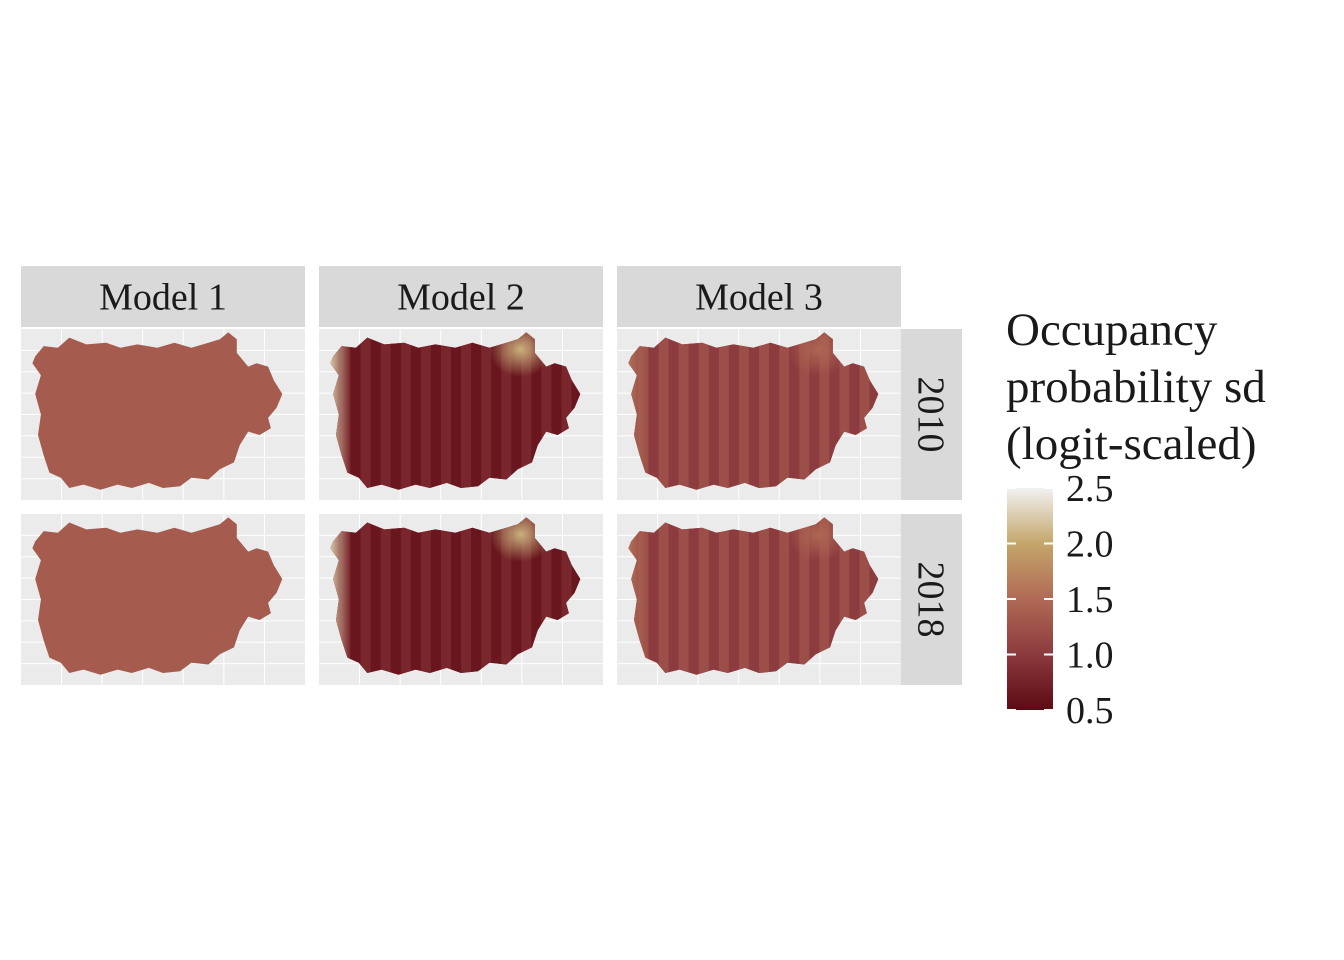 The image size is (1344, 960). I want to click on legend-title-line: Occupancy, so click(1112, 330).